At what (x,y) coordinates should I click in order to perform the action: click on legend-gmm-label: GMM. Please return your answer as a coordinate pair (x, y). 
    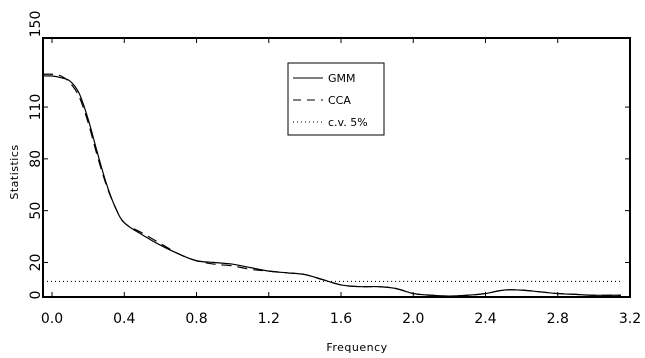
    Looking at the image, I should click on (342, 78).